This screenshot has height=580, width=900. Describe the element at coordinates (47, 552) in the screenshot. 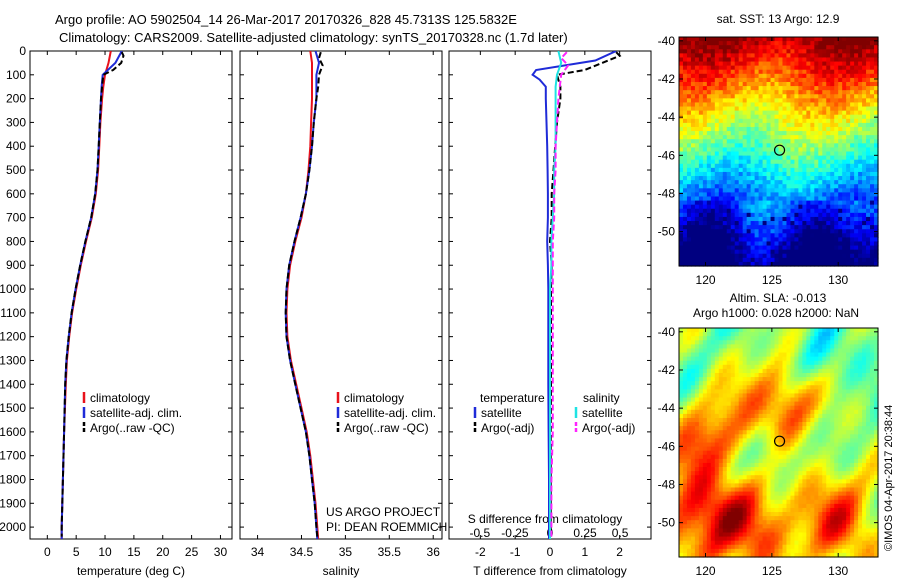

I see `temperature-xtick-label: 0` at that location.